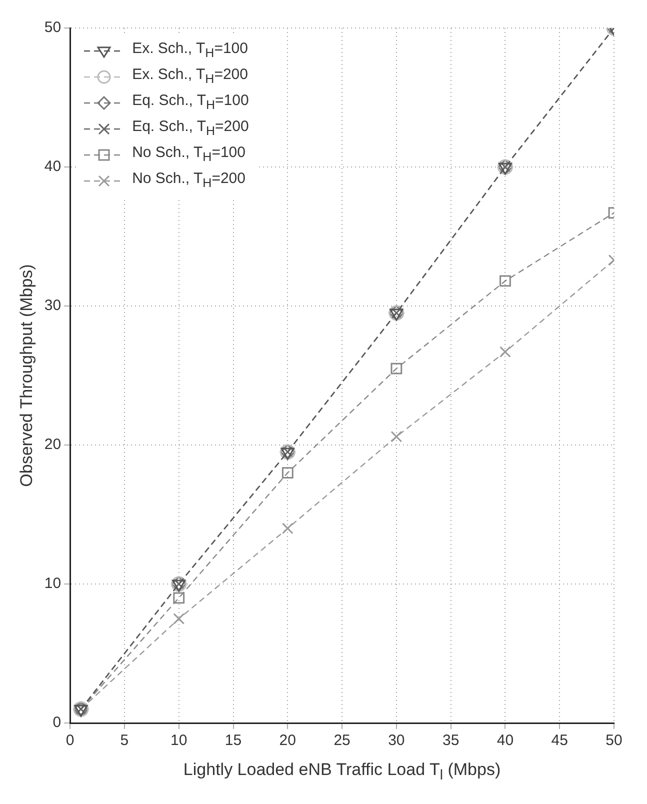 The image size is (647, 804). Describe the element at coordinates (124, 741) in the screenshot. I see `x-tick-label: 5` at that location.